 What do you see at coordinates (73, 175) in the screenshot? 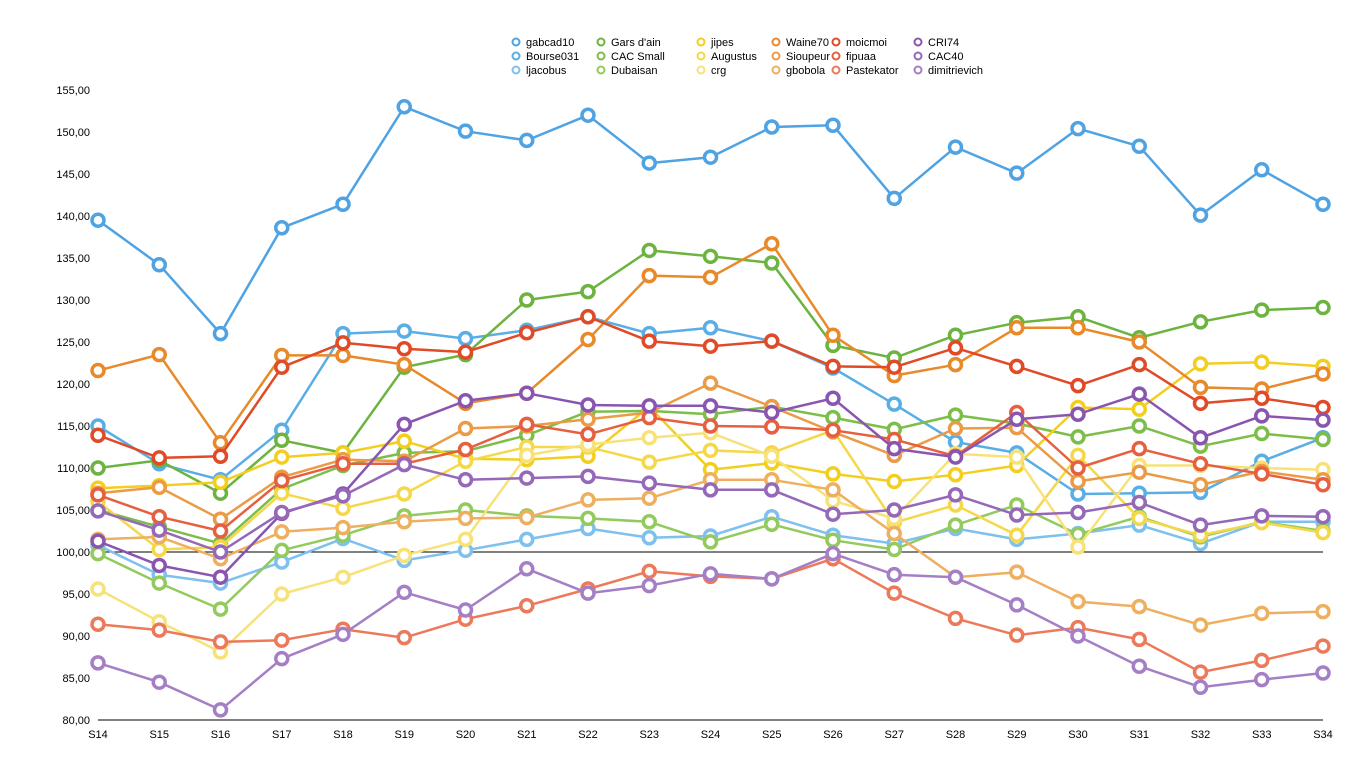
I see `y-tick-label: 145,00` at bounding box center [73, 175].